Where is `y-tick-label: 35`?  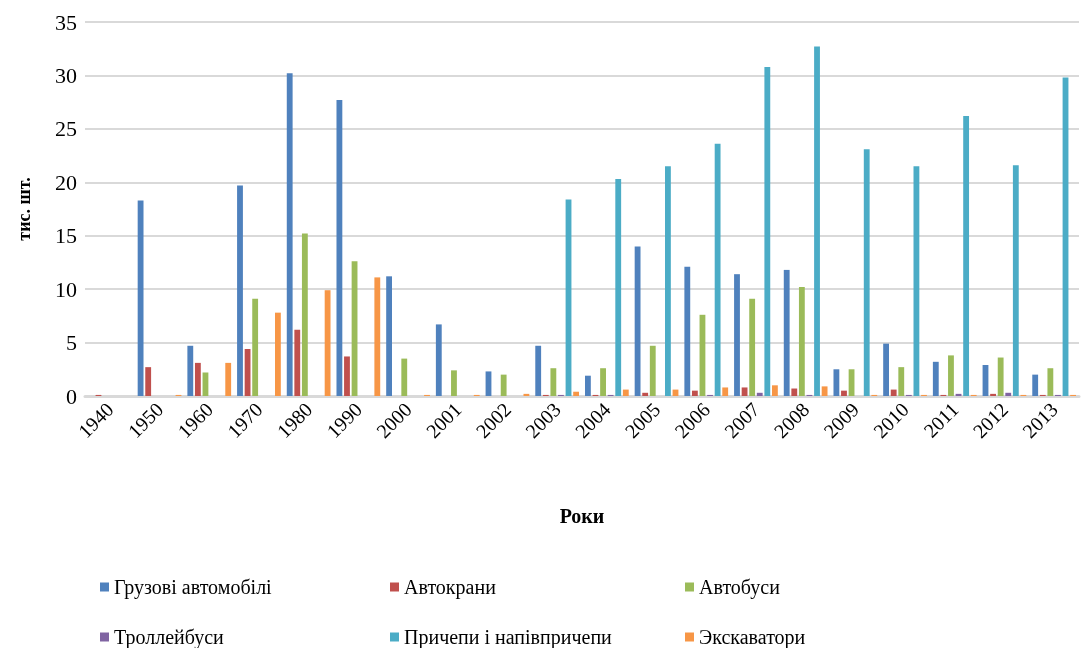
y-tick-label: 35 is located at coordinates (66, 22).